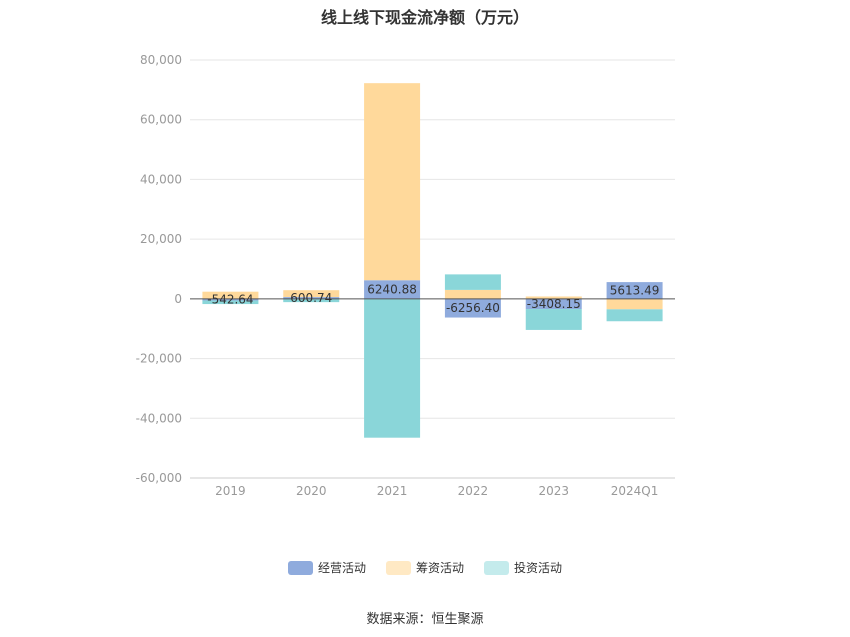 The height and width of the screenshot is (637, 850). Describe the element at coordinates (635, 491) in the screenshot. I see `x-tick-label: 2024Q1` at that location.